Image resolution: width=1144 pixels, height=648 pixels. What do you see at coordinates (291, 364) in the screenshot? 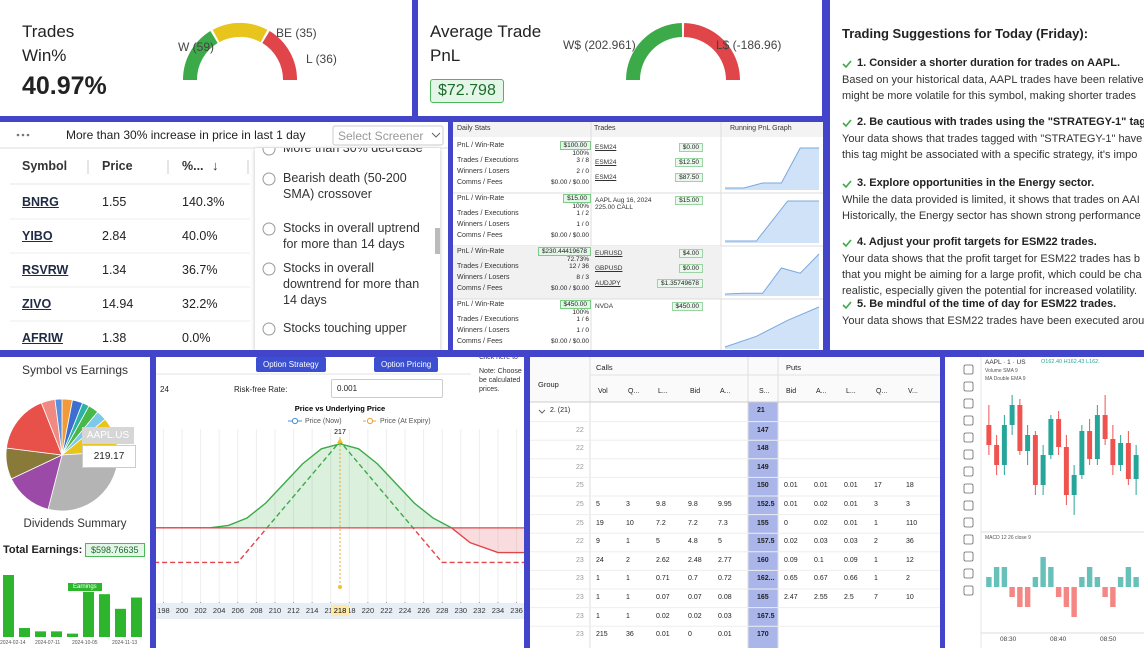
I see `button: Option Strategy` at bounding box center [291, 364].